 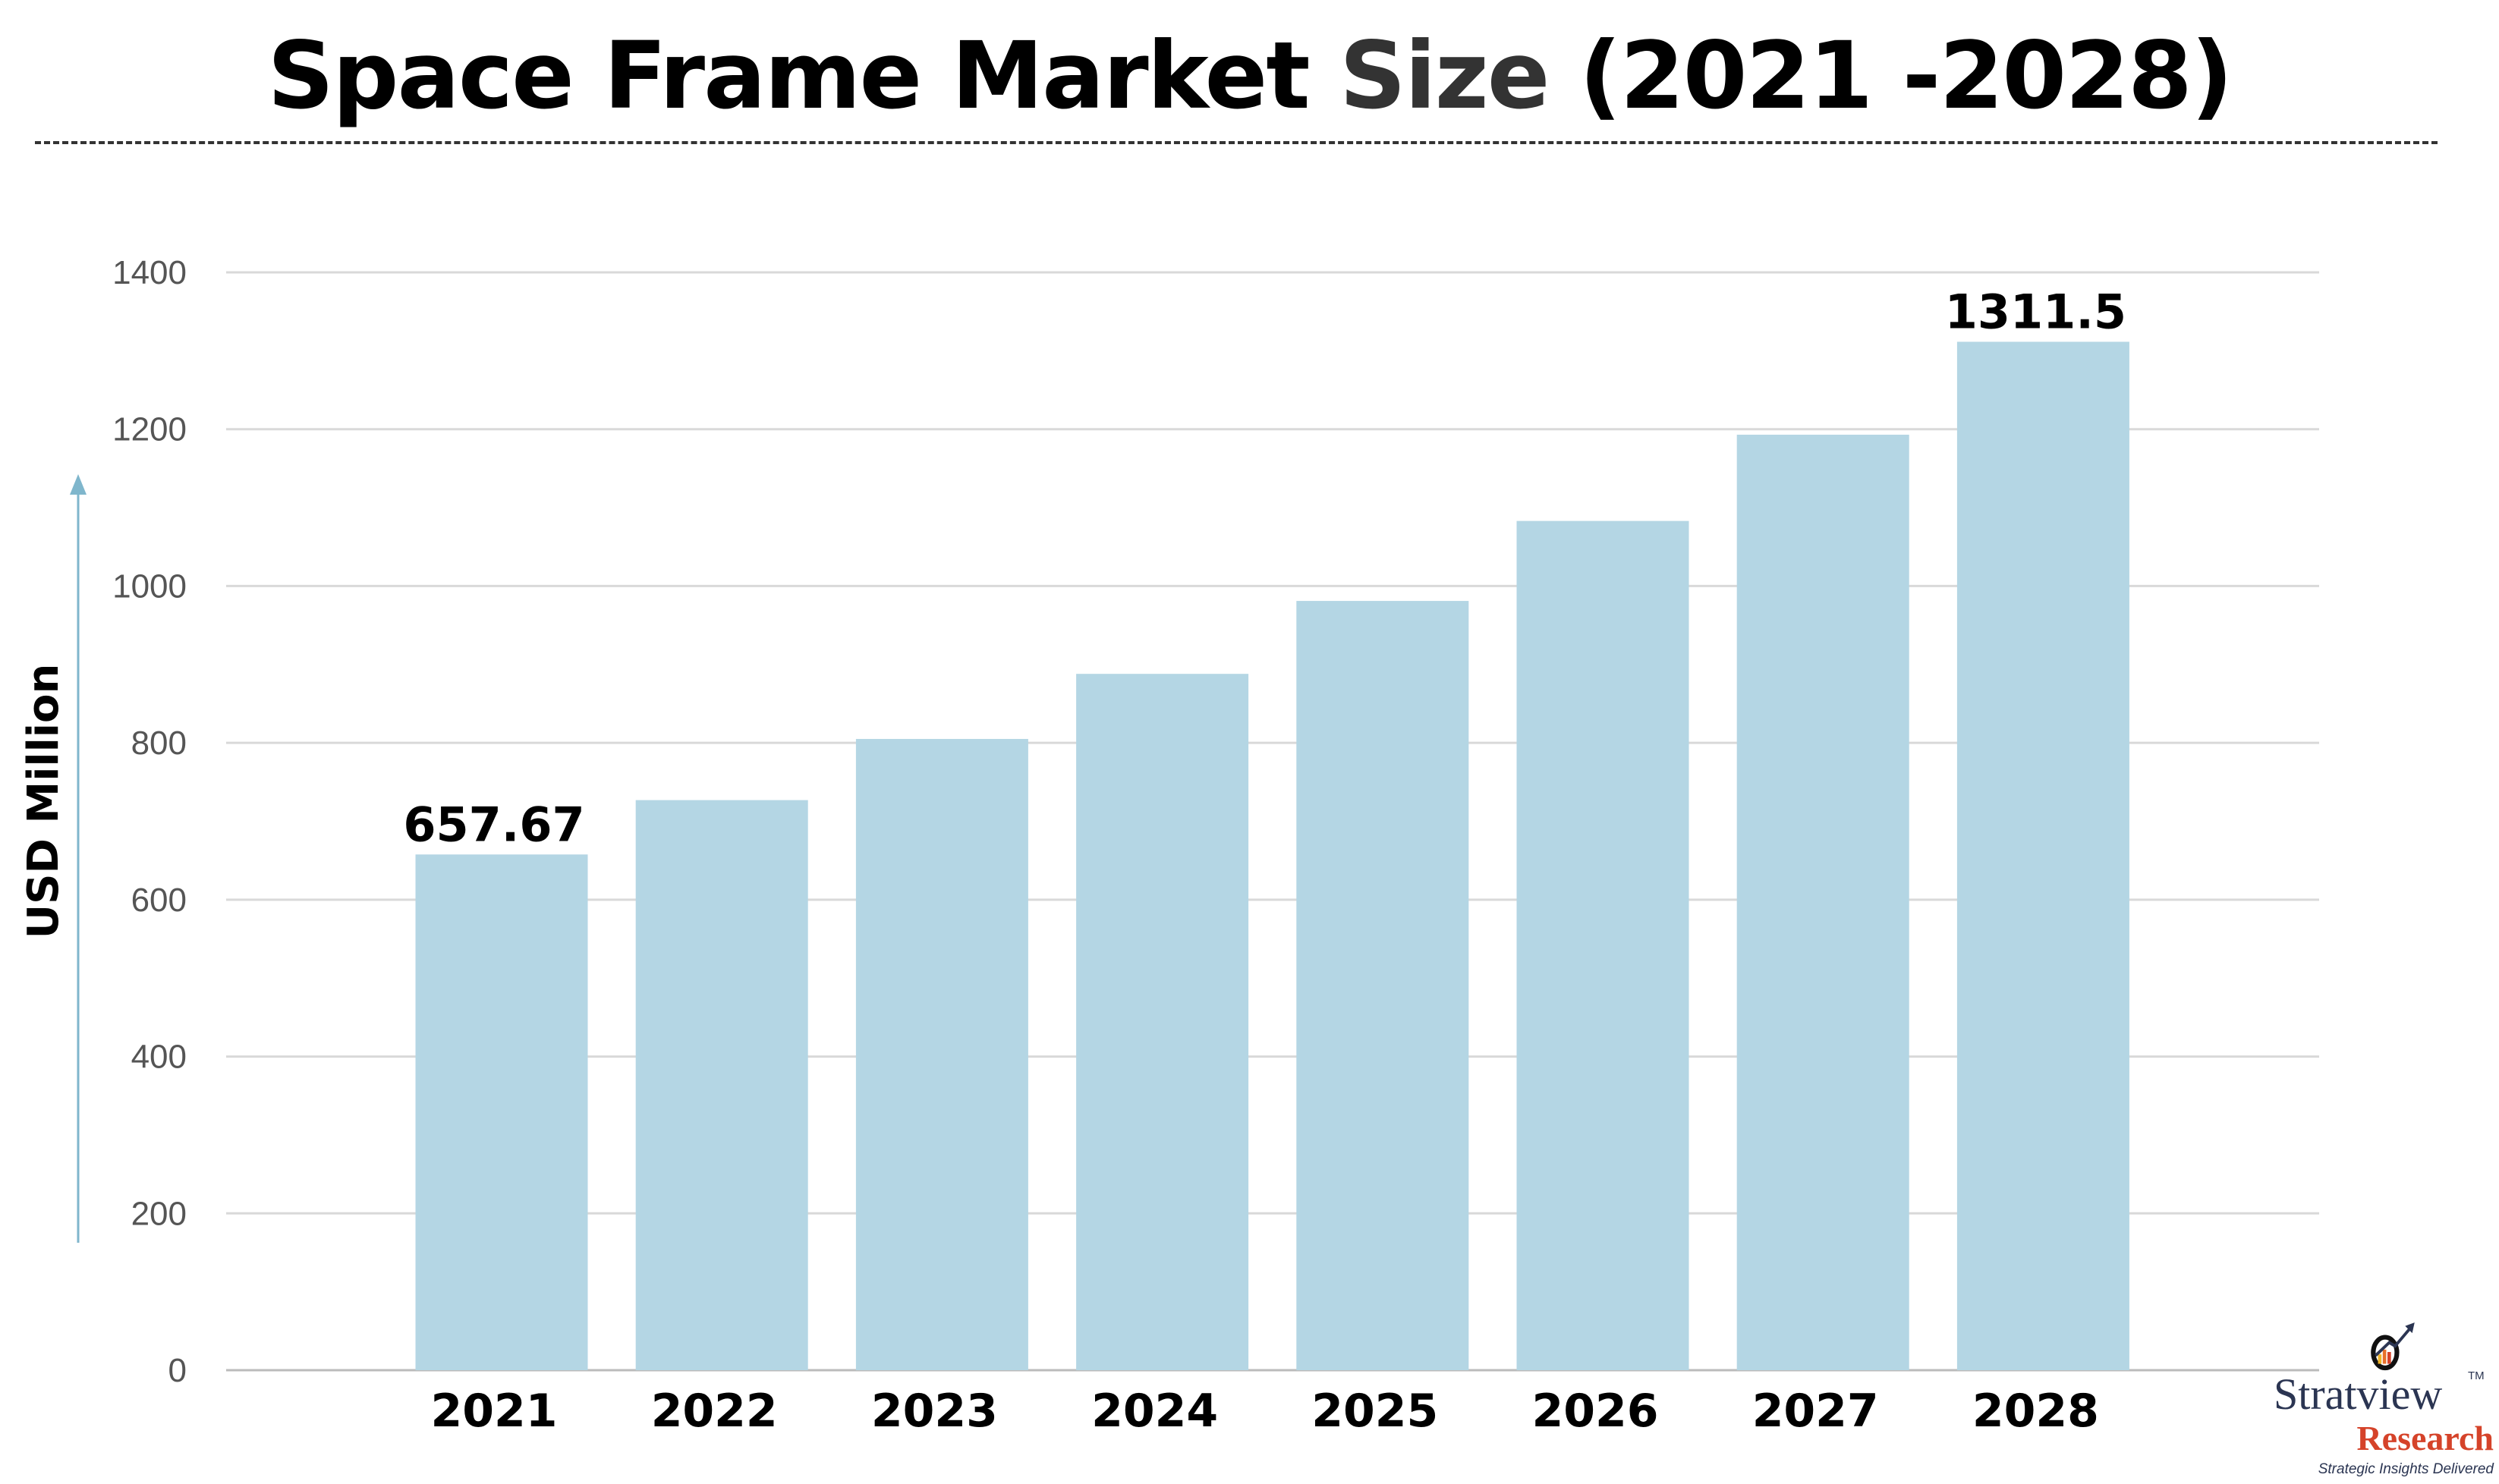 I want to click on x-tick-label: 2023, so click(x=934, y=1411).